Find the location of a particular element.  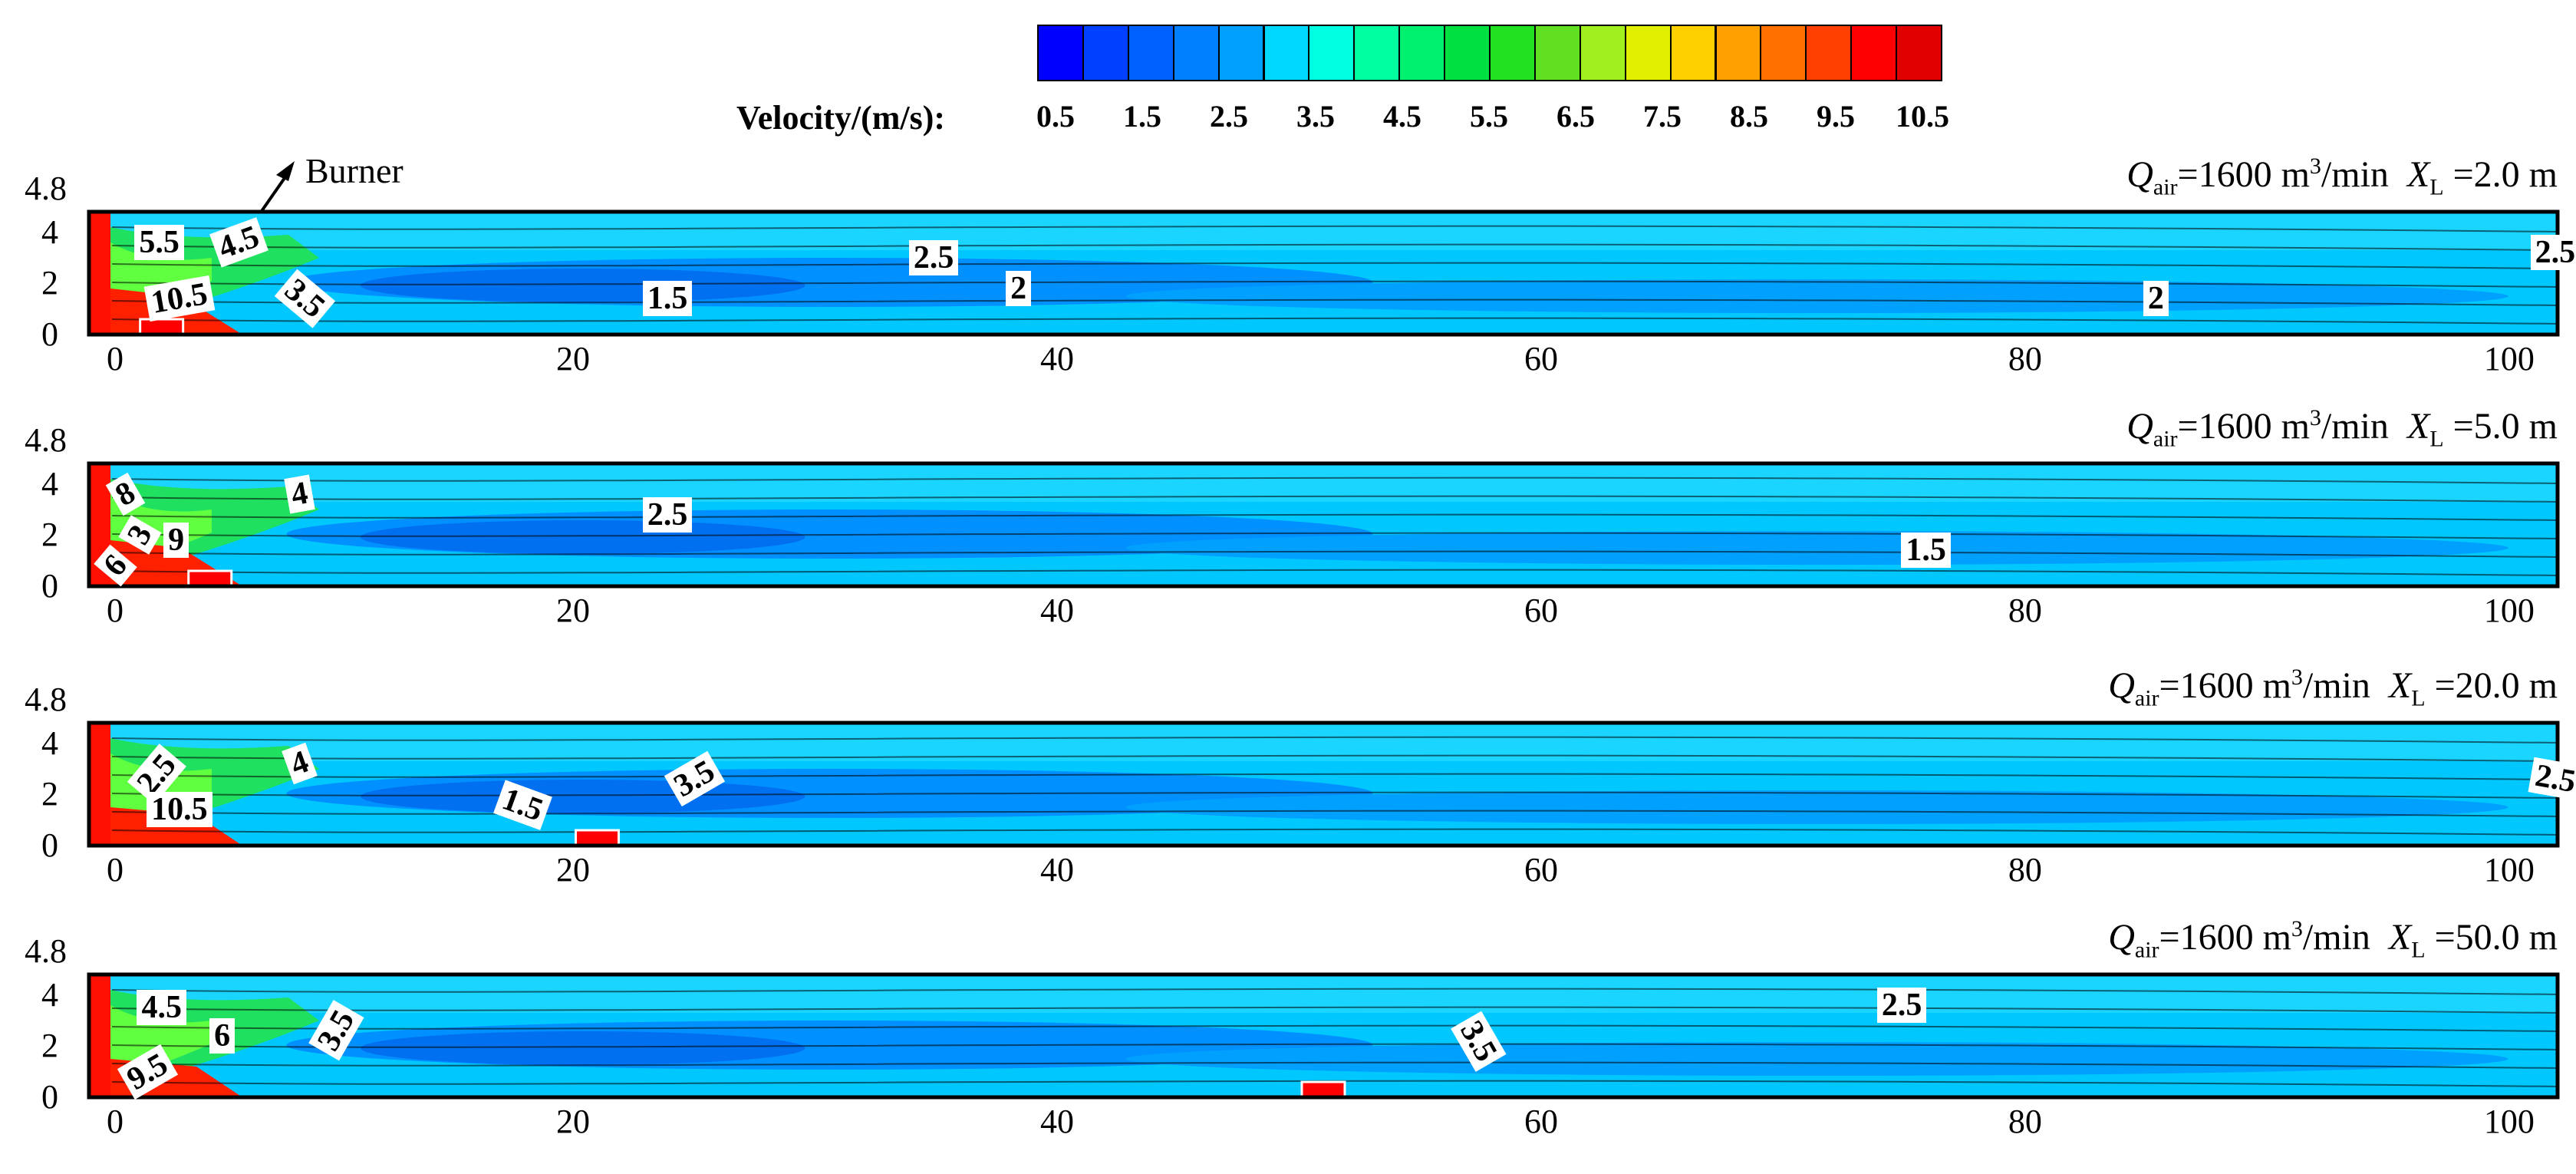

contour-value-label: 6 is located at coordinates (222, 1036).